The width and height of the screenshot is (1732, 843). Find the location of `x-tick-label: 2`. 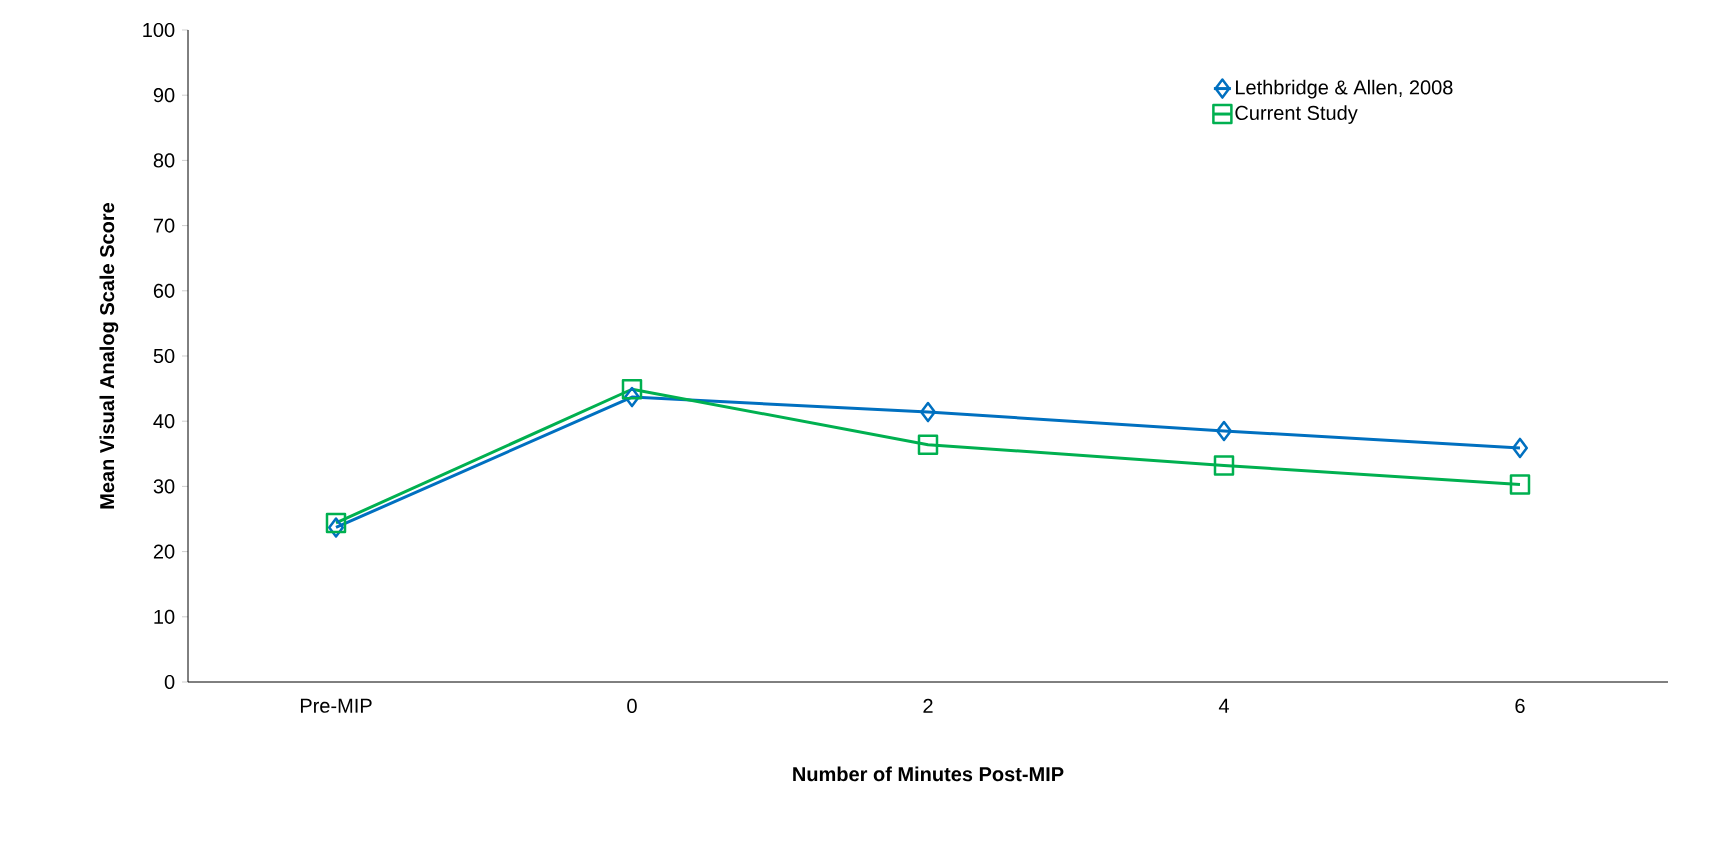

x-tick-label: 2 is located at coordinates (928, 705).